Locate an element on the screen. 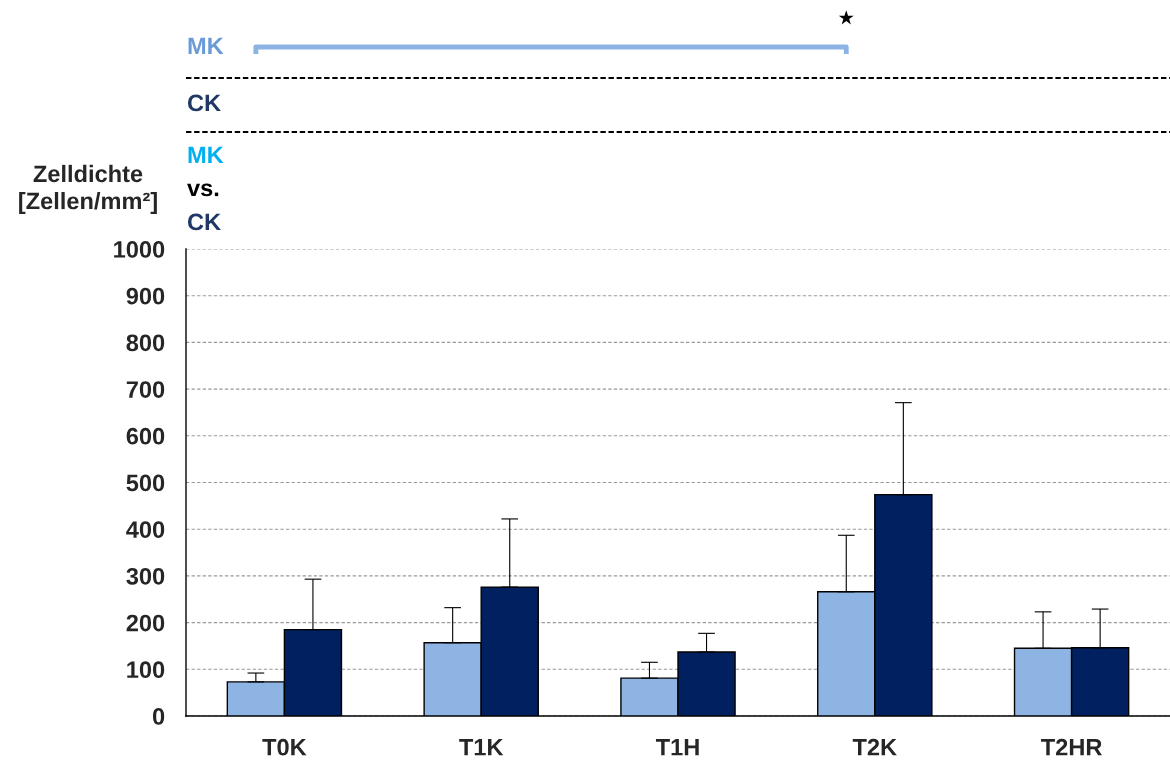  y-tick-label: 500 is located at coordinates (145, 483).